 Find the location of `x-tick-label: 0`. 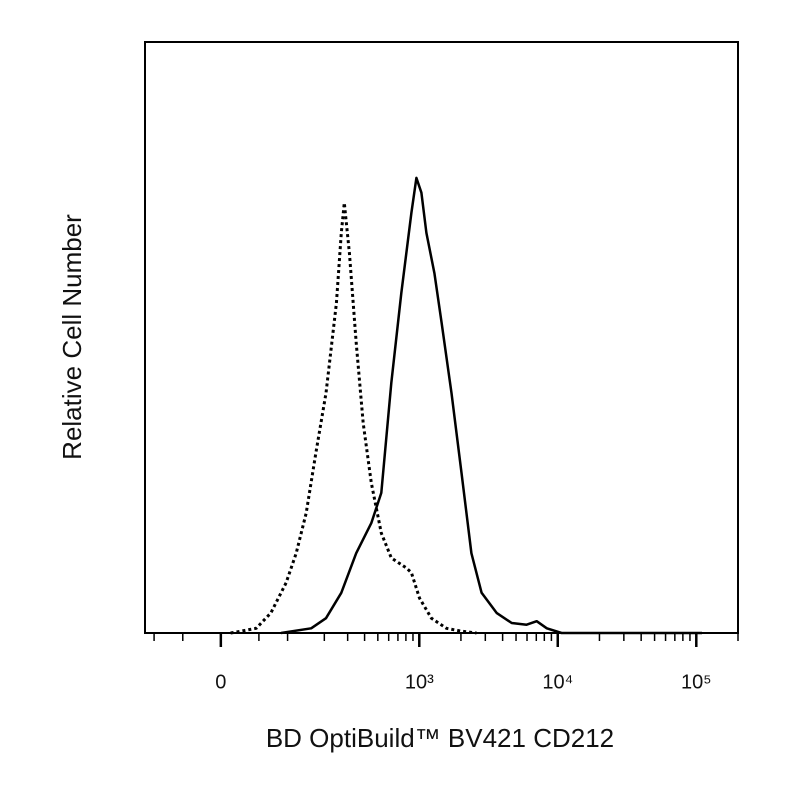

x-tick-label: 0 is located at coordinates (220, 682).